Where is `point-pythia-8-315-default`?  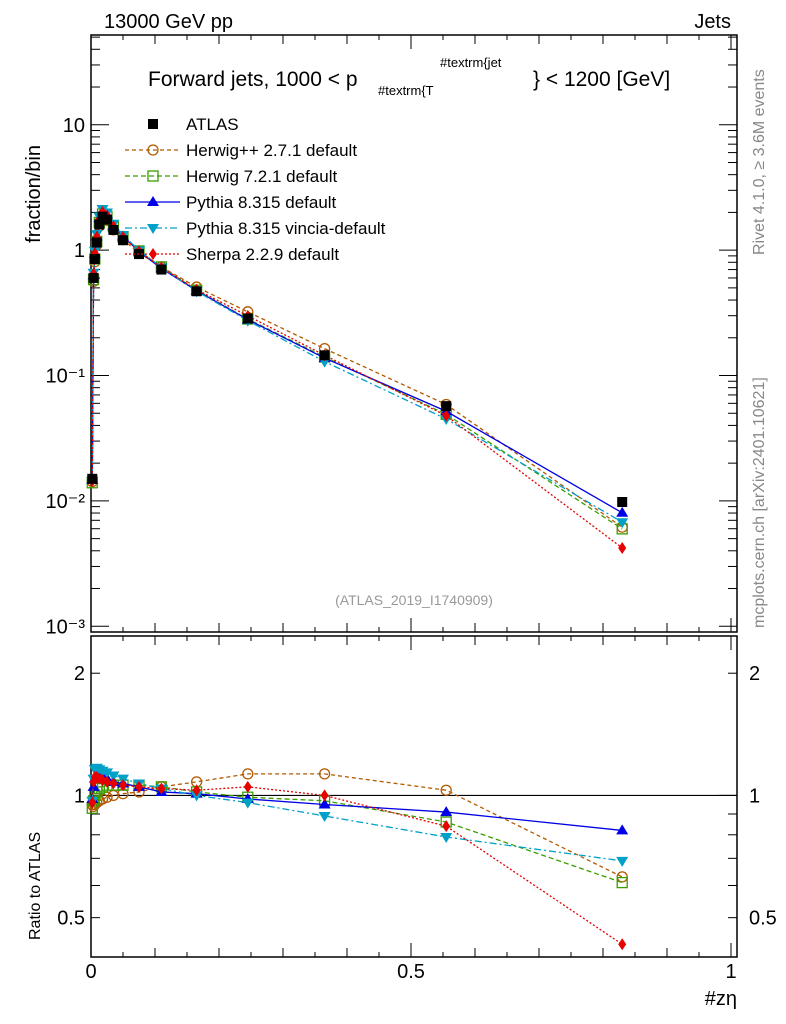
point-pythia-8-315-default is located at coordinates (622, 511).